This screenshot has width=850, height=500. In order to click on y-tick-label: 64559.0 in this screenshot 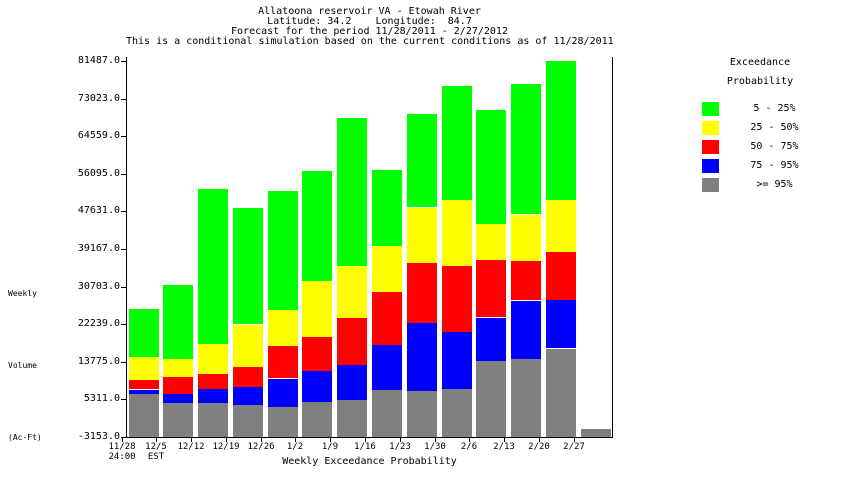, I will do `click(98, 135)`.